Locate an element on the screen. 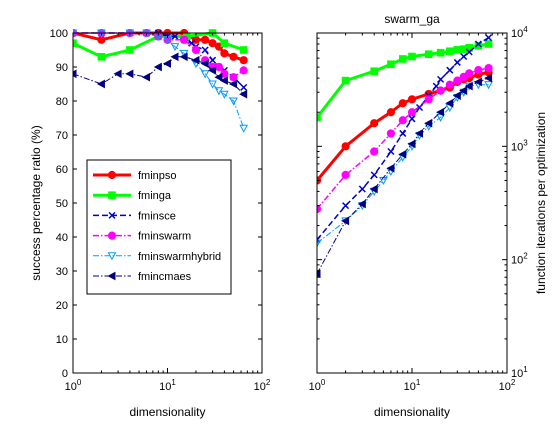 This screenshot has height=425, width=560. left-ytick-label: 40 is located at coordinates (62, 238).